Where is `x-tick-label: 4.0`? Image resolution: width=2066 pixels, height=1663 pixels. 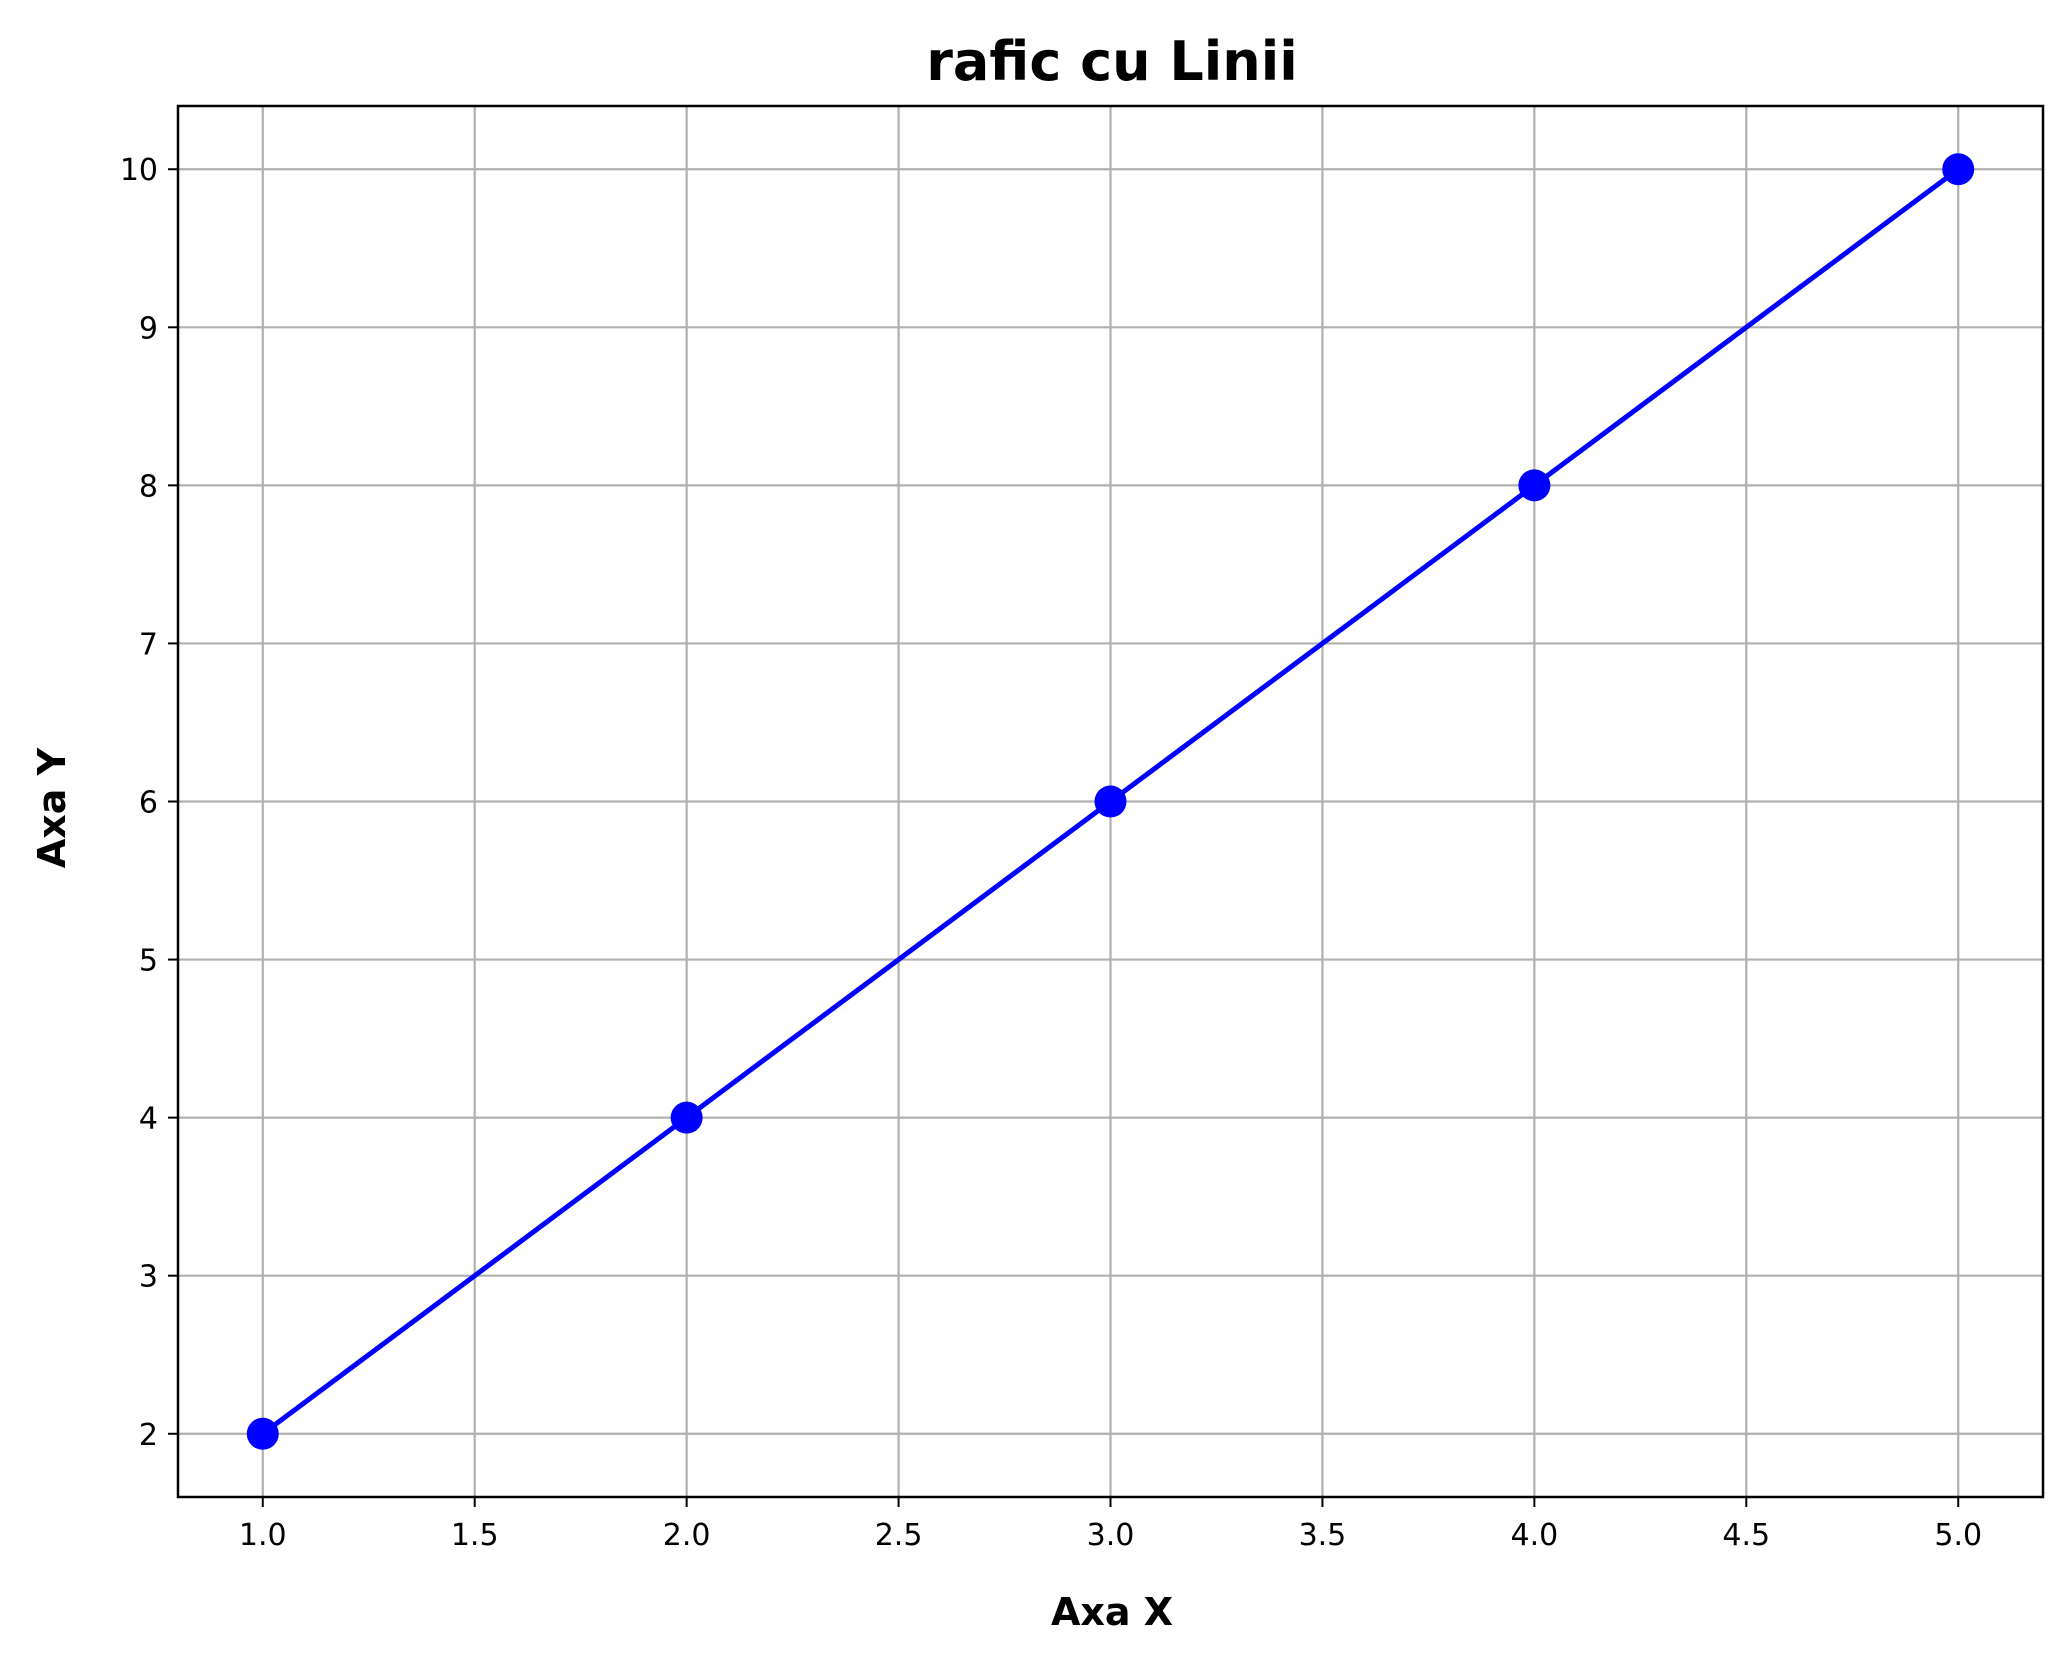 x-tick-label: 4.0 is located at coordinates (1535, 1535).